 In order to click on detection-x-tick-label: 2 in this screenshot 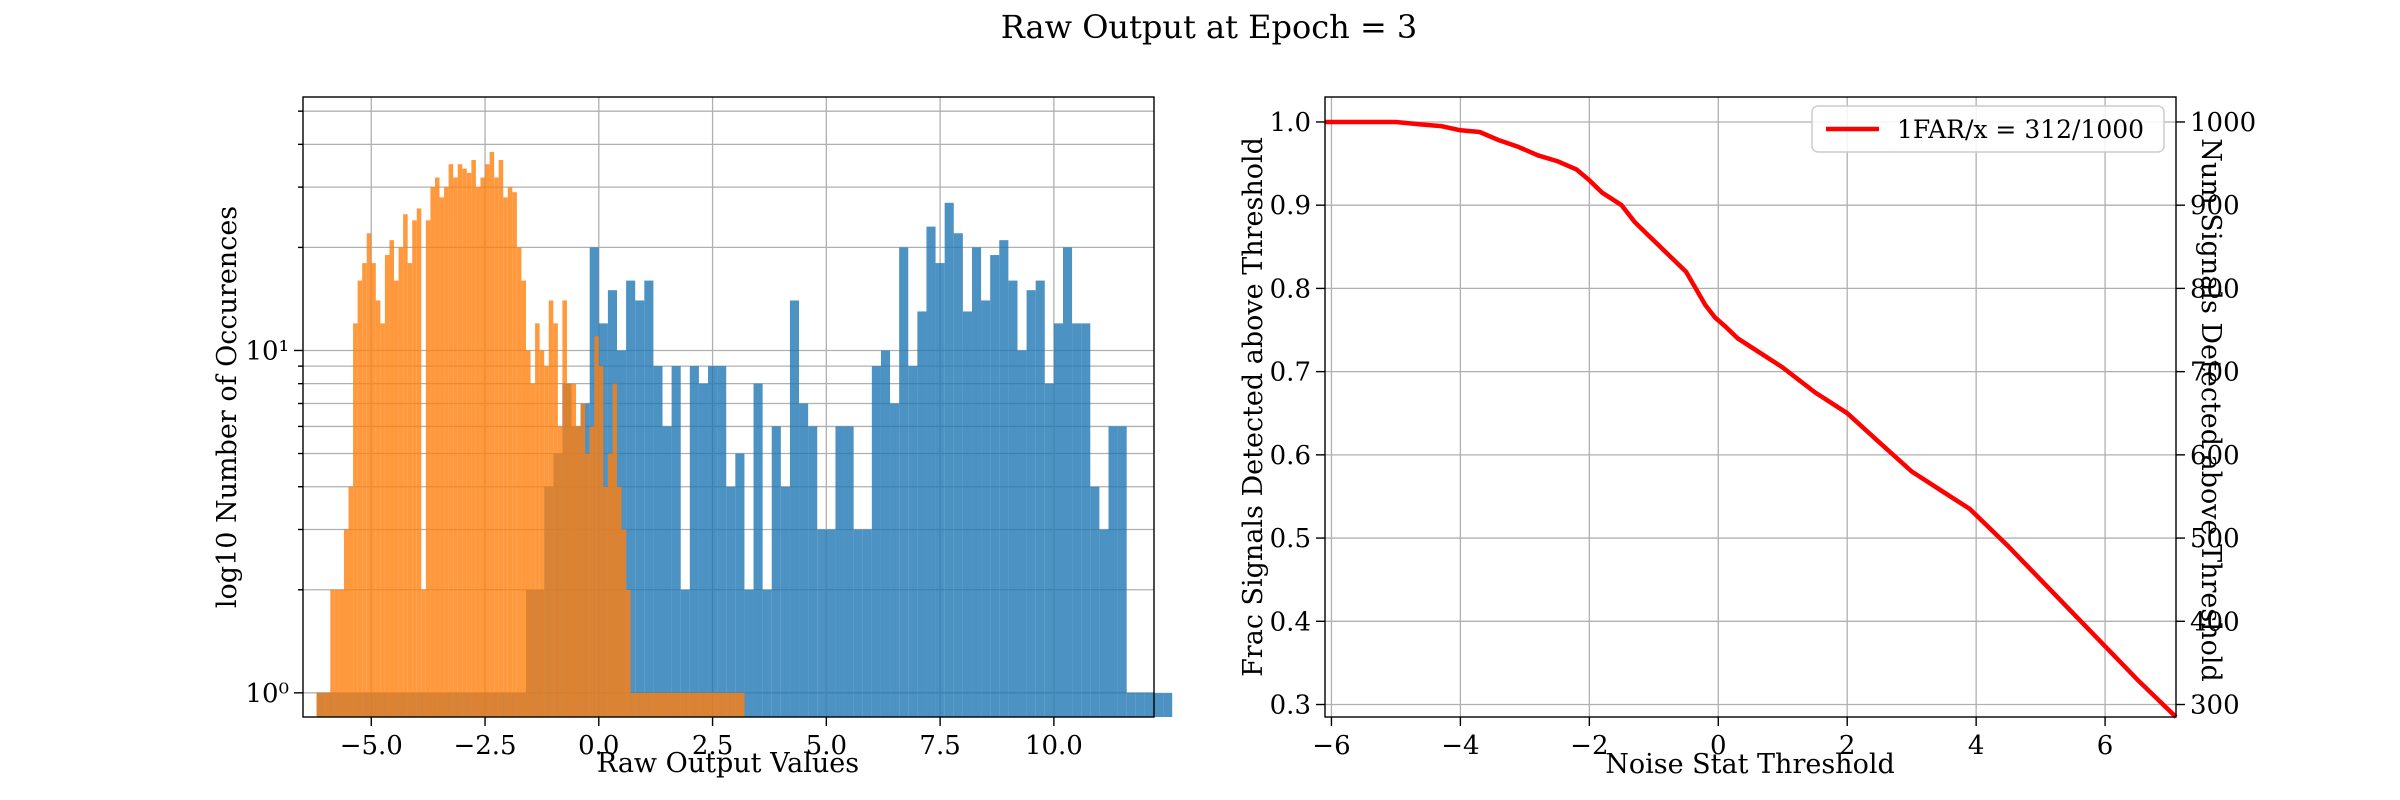, I will do `click(1847, 746)`.